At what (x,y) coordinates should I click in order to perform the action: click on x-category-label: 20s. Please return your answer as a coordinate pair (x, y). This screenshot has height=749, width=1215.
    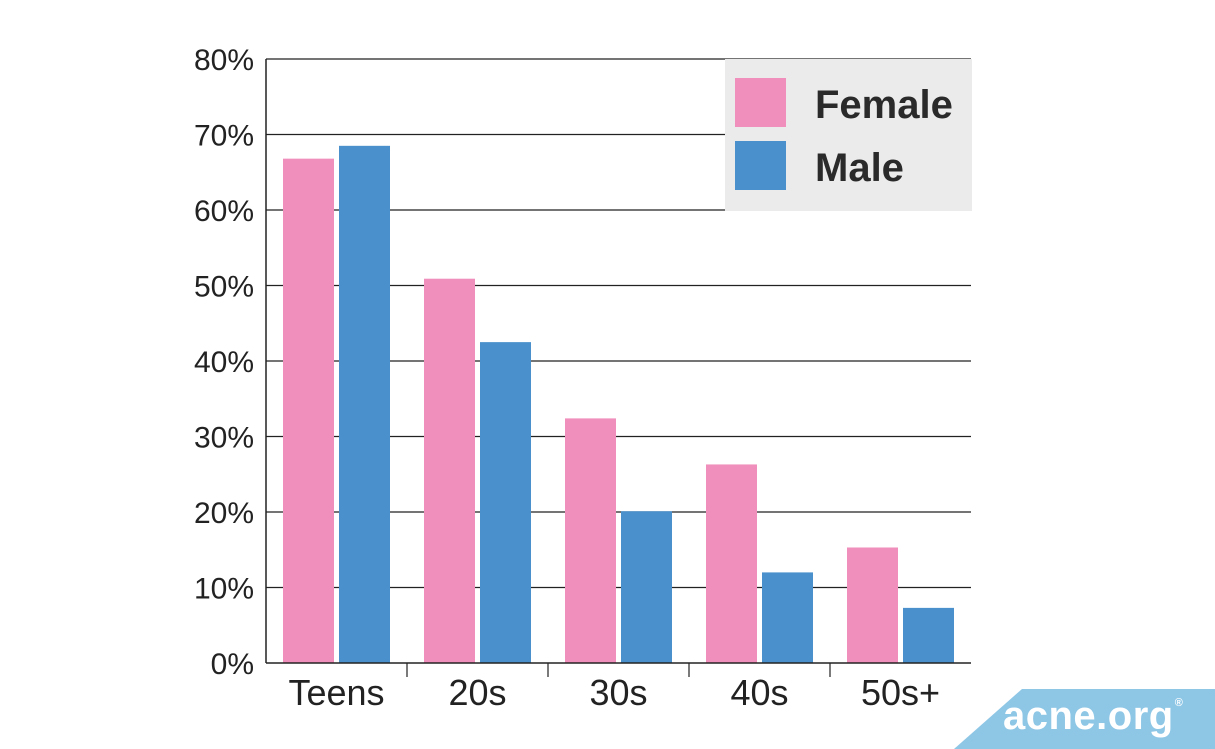
    Looking at the image, I should click on (477, 692).